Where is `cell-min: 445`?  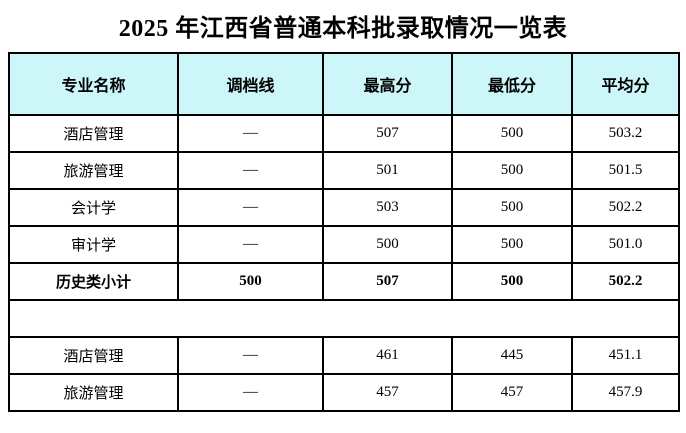
cell-min: 445 is located at coordinates (512, 355).